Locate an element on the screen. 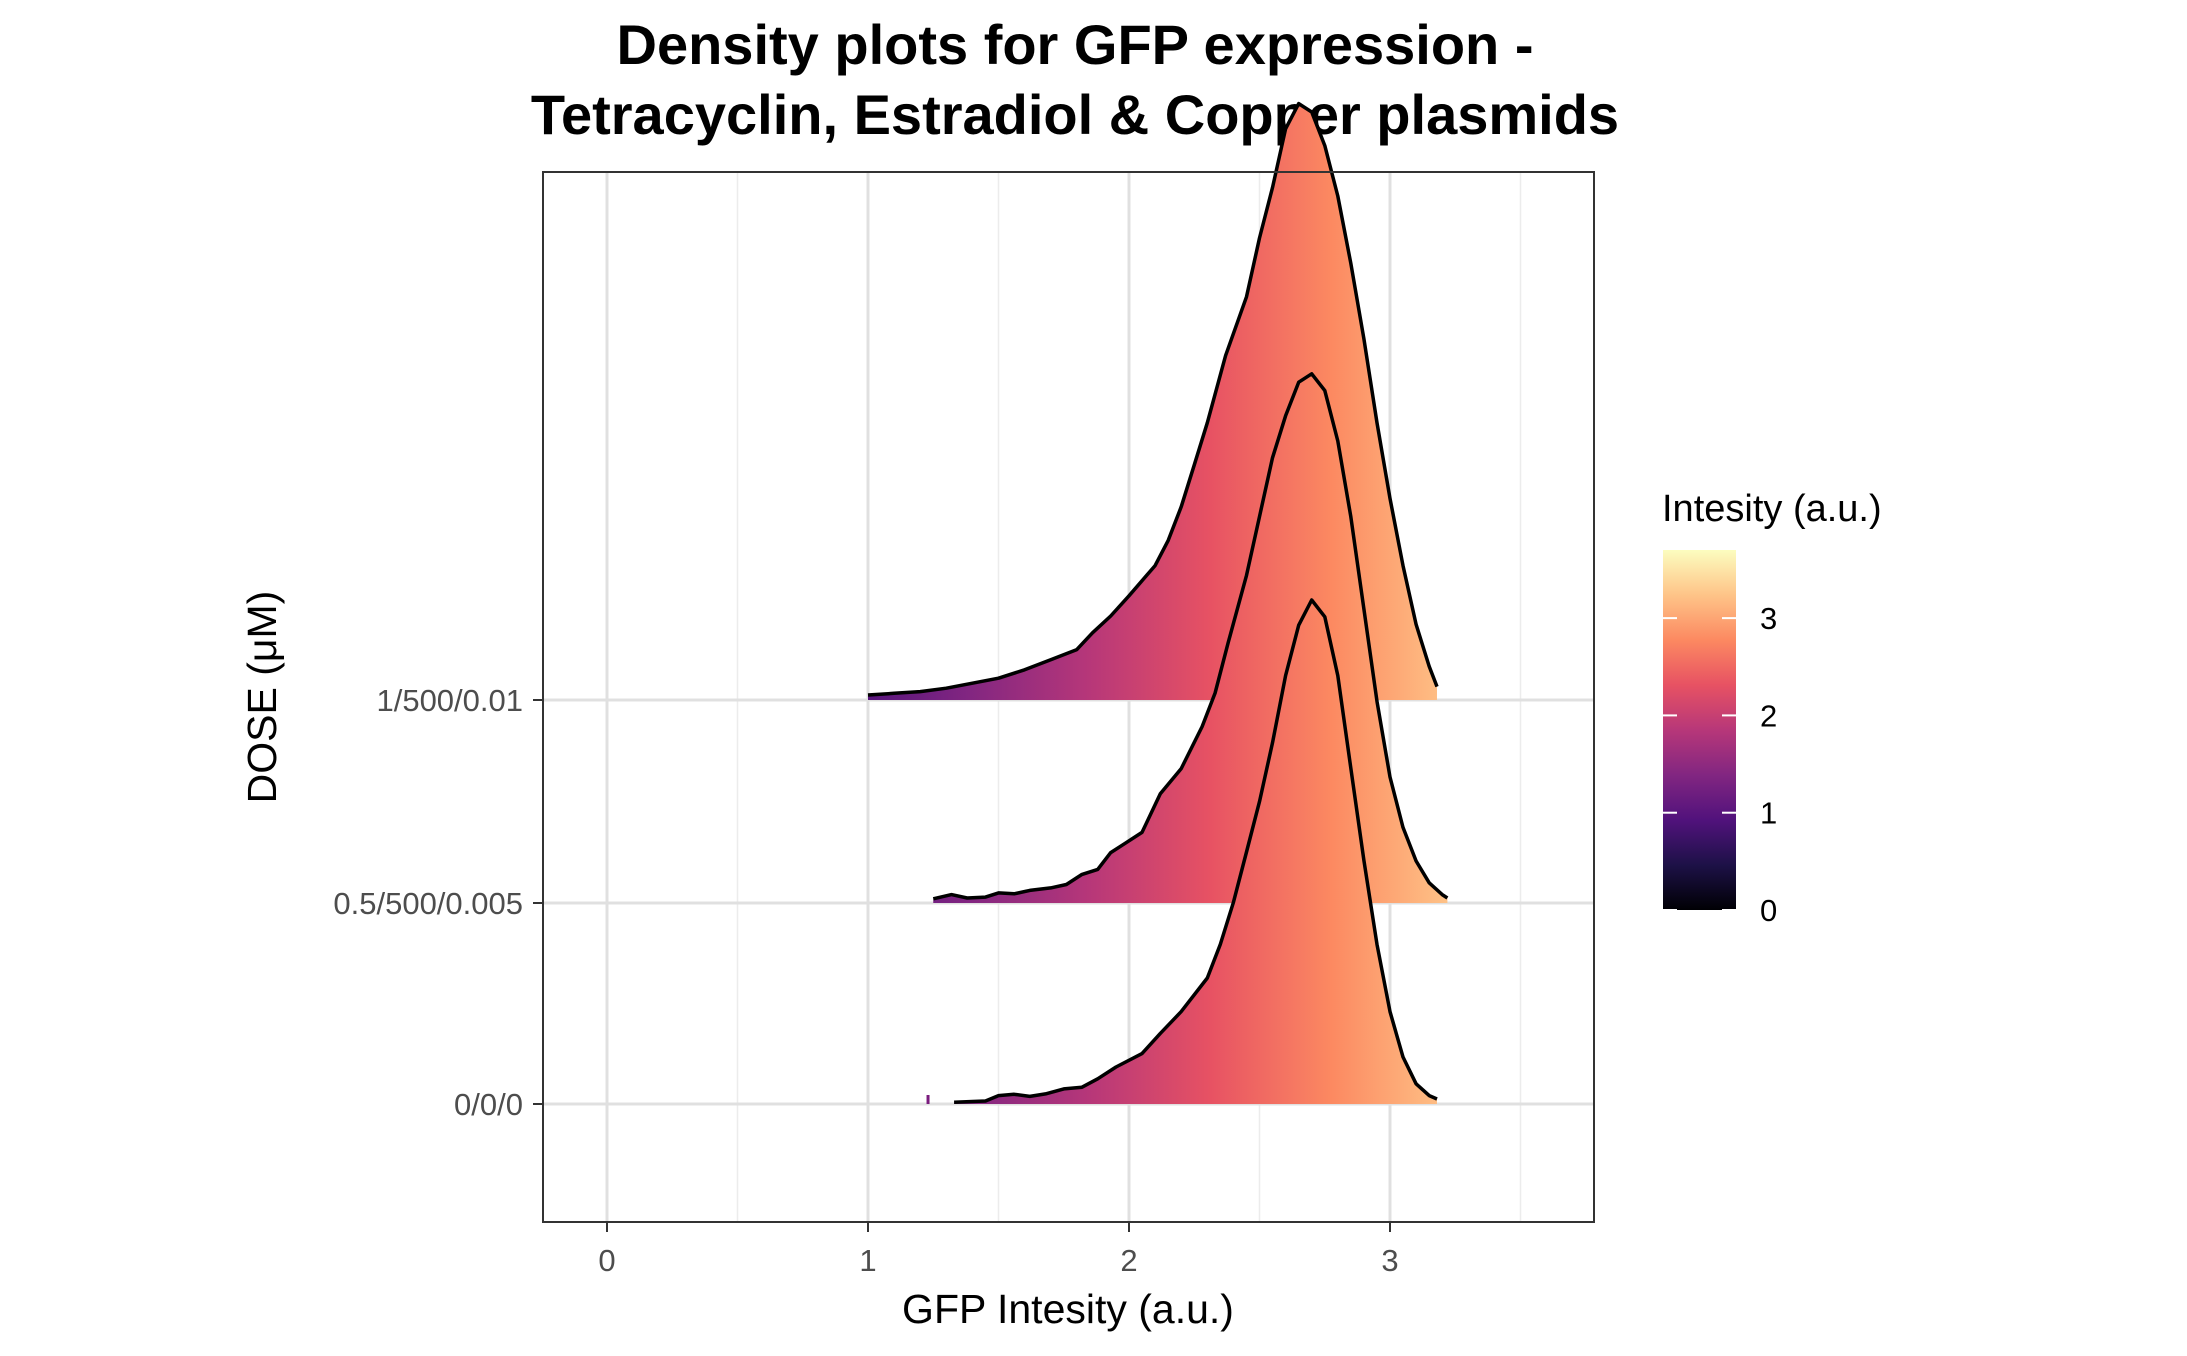 Image resolution: width=2187 pixels, height=1356 pixels. legend-colorbar is located at coordinates (1699, 730).